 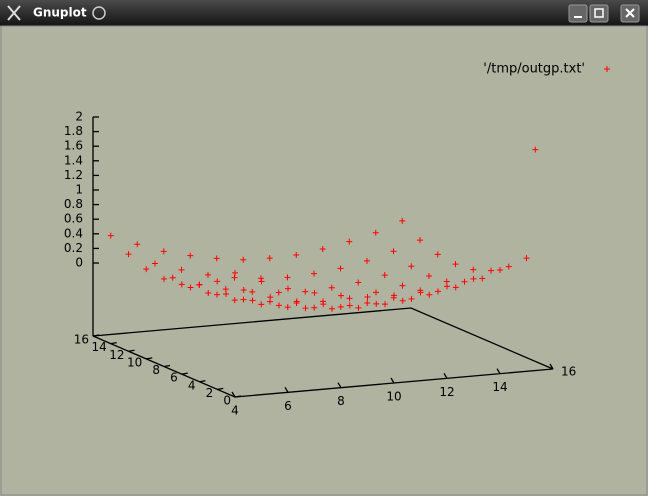 What do you see at coordinates (73, 160) in the screenshot?
I see `z-tick-label: 1.4` at bounding box center [73, 160].